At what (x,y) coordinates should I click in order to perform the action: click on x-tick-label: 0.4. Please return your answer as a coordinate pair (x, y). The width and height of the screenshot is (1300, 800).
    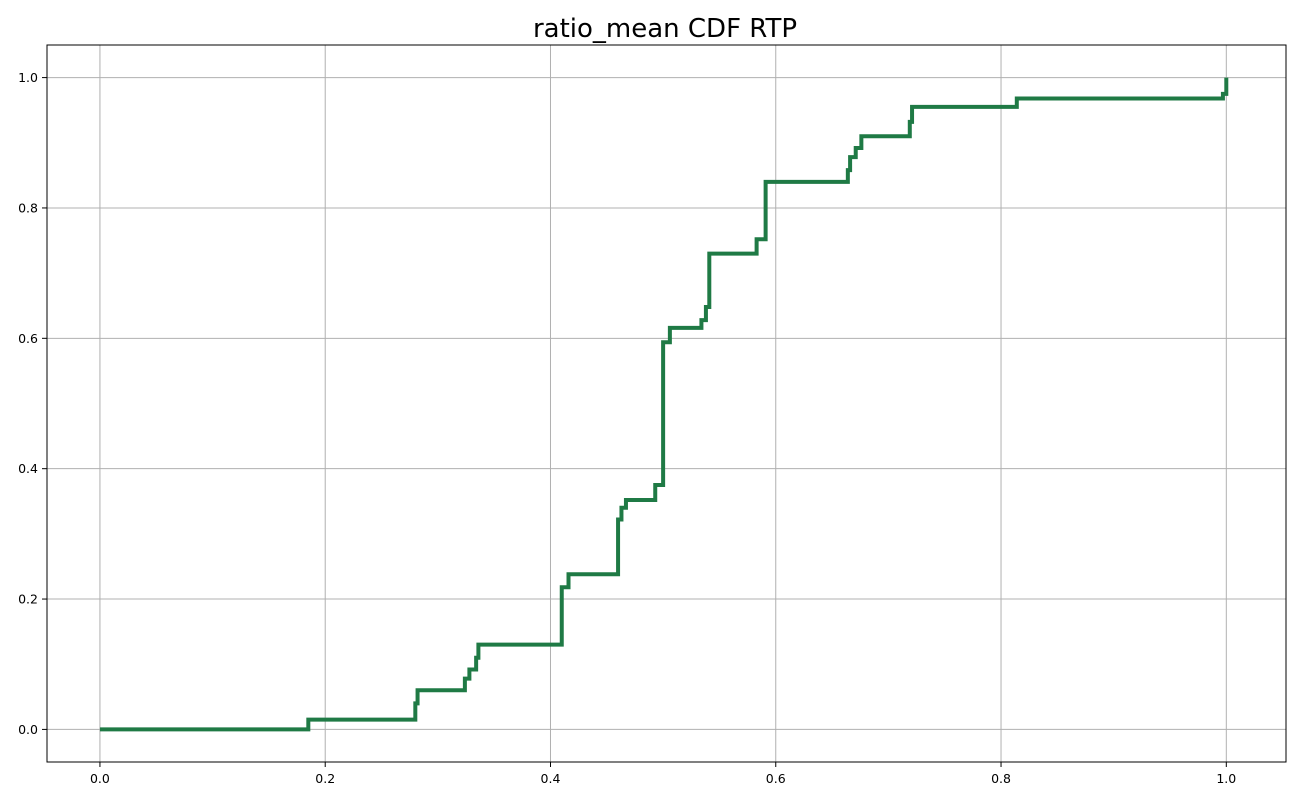
    Looking at the image, I should click on (551, 778).